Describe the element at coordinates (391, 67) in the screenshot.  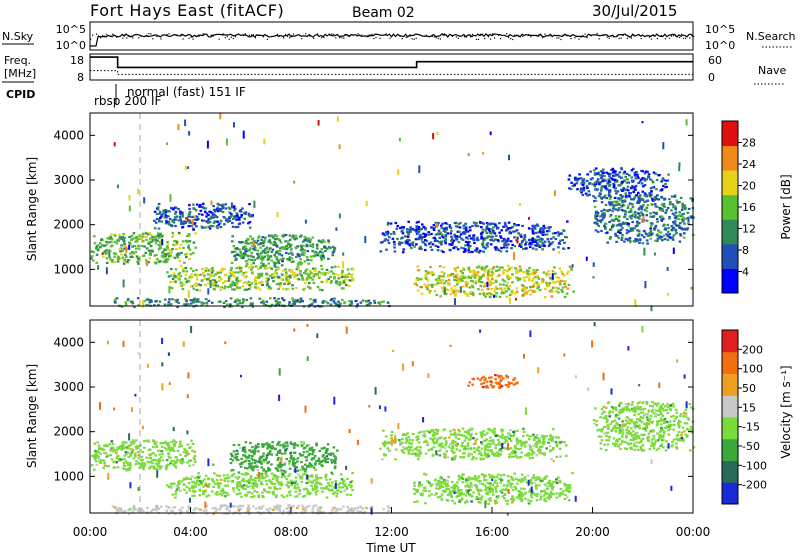
I see `frequency-panel-frame` at that location.